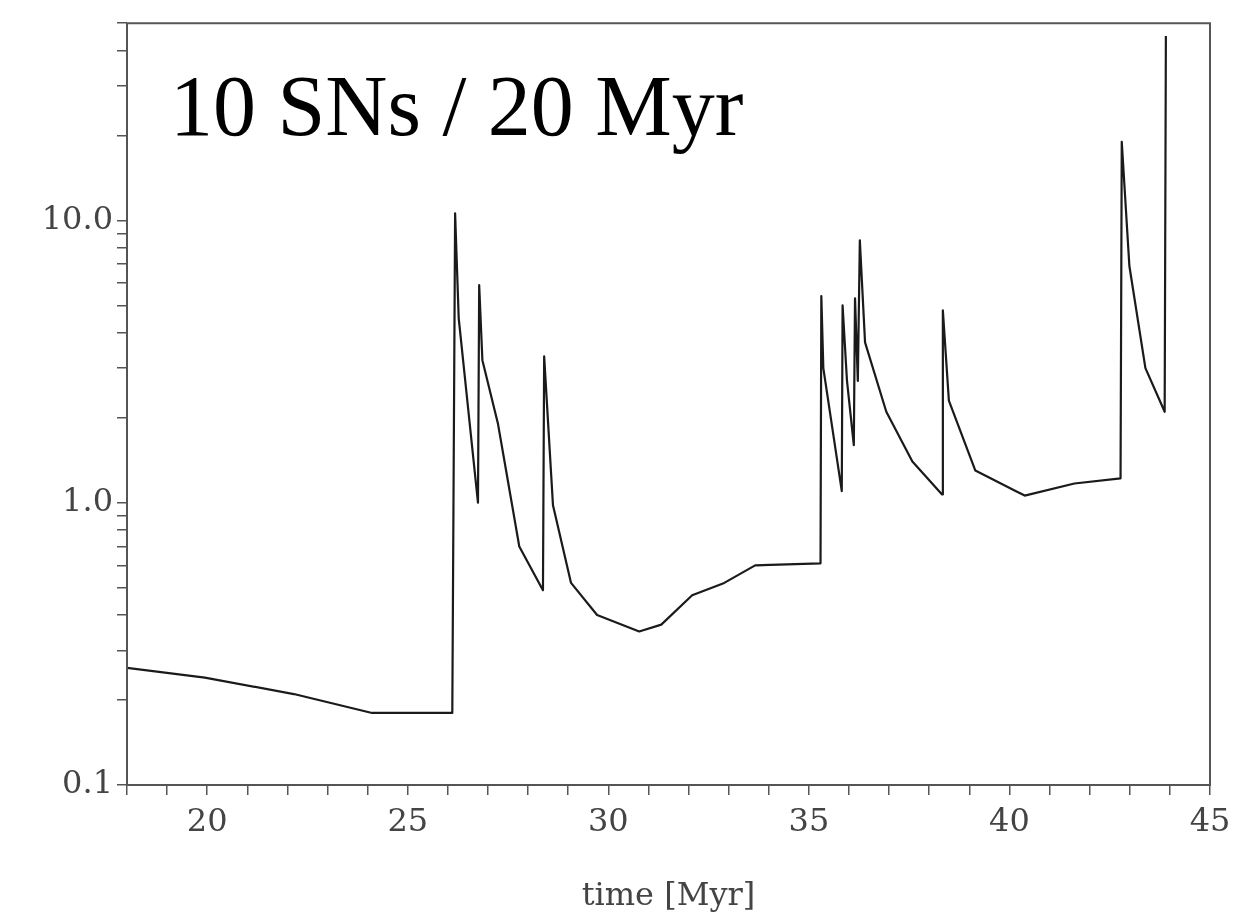 The width and height of the screenshot is (1239, 920). Describe the element at coordinates (457, 106) in the screenshot. I see `annotation: 10 SNs / 20 Myr` at that location.